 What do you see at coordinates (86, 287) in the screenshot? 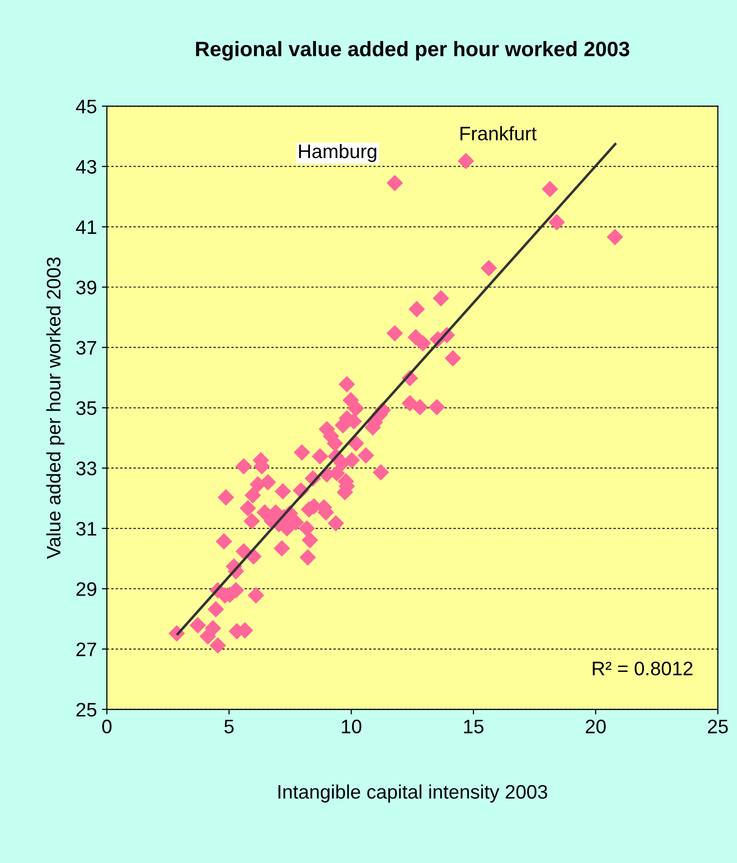
I see `y-tick-label: 39` at bounding box center [86, 287].